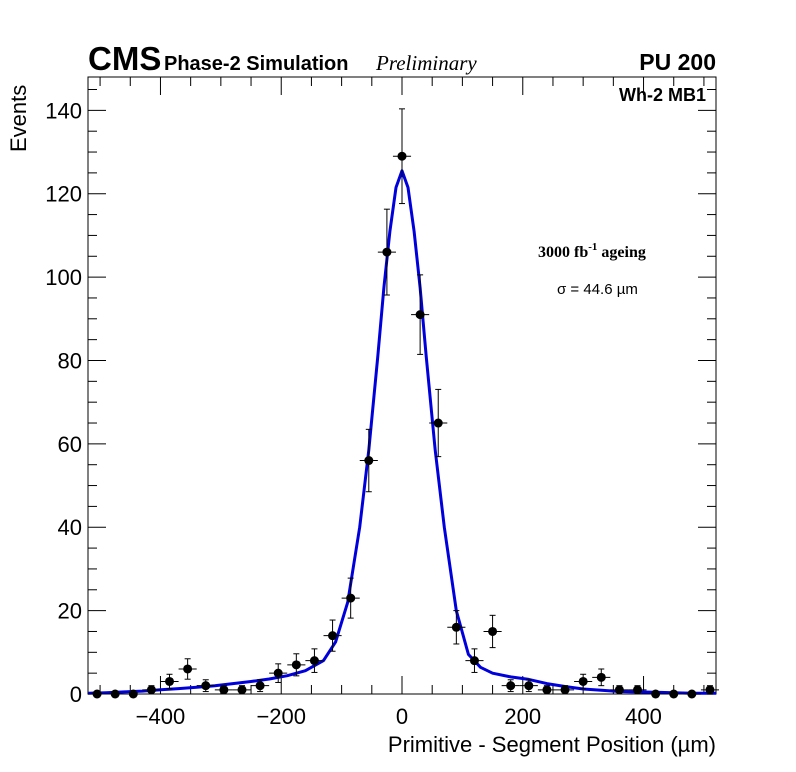 Image resolution: width=796 pixels, height=772 pixels. Describe the element at coordinates (124, 58) in the screenshot. I see `cms-label: CMS` at that location.